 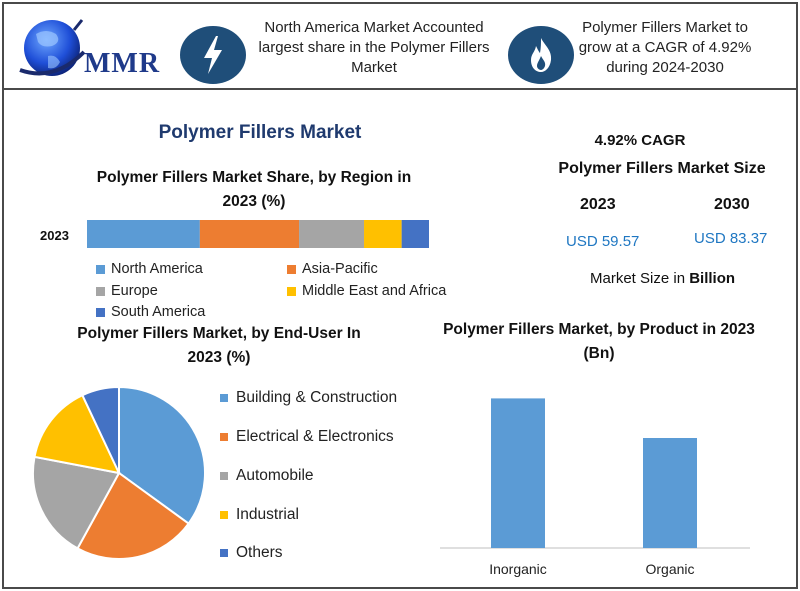 What do you see at coordinates (603, 241) in the screenshot?
I see `value-2023: USD 59.57` at bounding box center [603, 241].